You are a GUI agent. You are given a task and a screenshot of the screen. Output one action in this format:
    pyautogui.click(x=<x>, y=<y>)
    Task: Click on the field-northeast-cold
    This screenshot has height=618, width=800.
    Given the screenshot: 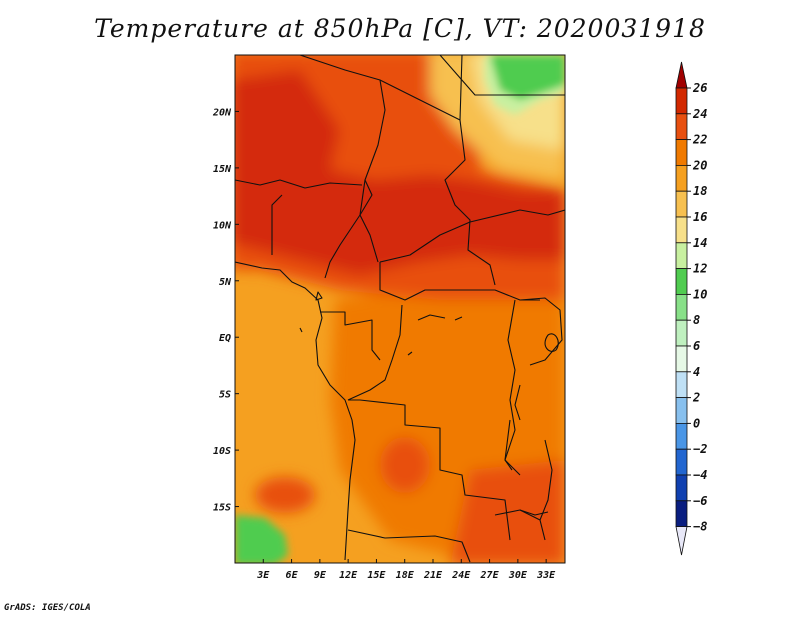 What is the action you would take?
    pyautogui.click(x=527, y=77)
    